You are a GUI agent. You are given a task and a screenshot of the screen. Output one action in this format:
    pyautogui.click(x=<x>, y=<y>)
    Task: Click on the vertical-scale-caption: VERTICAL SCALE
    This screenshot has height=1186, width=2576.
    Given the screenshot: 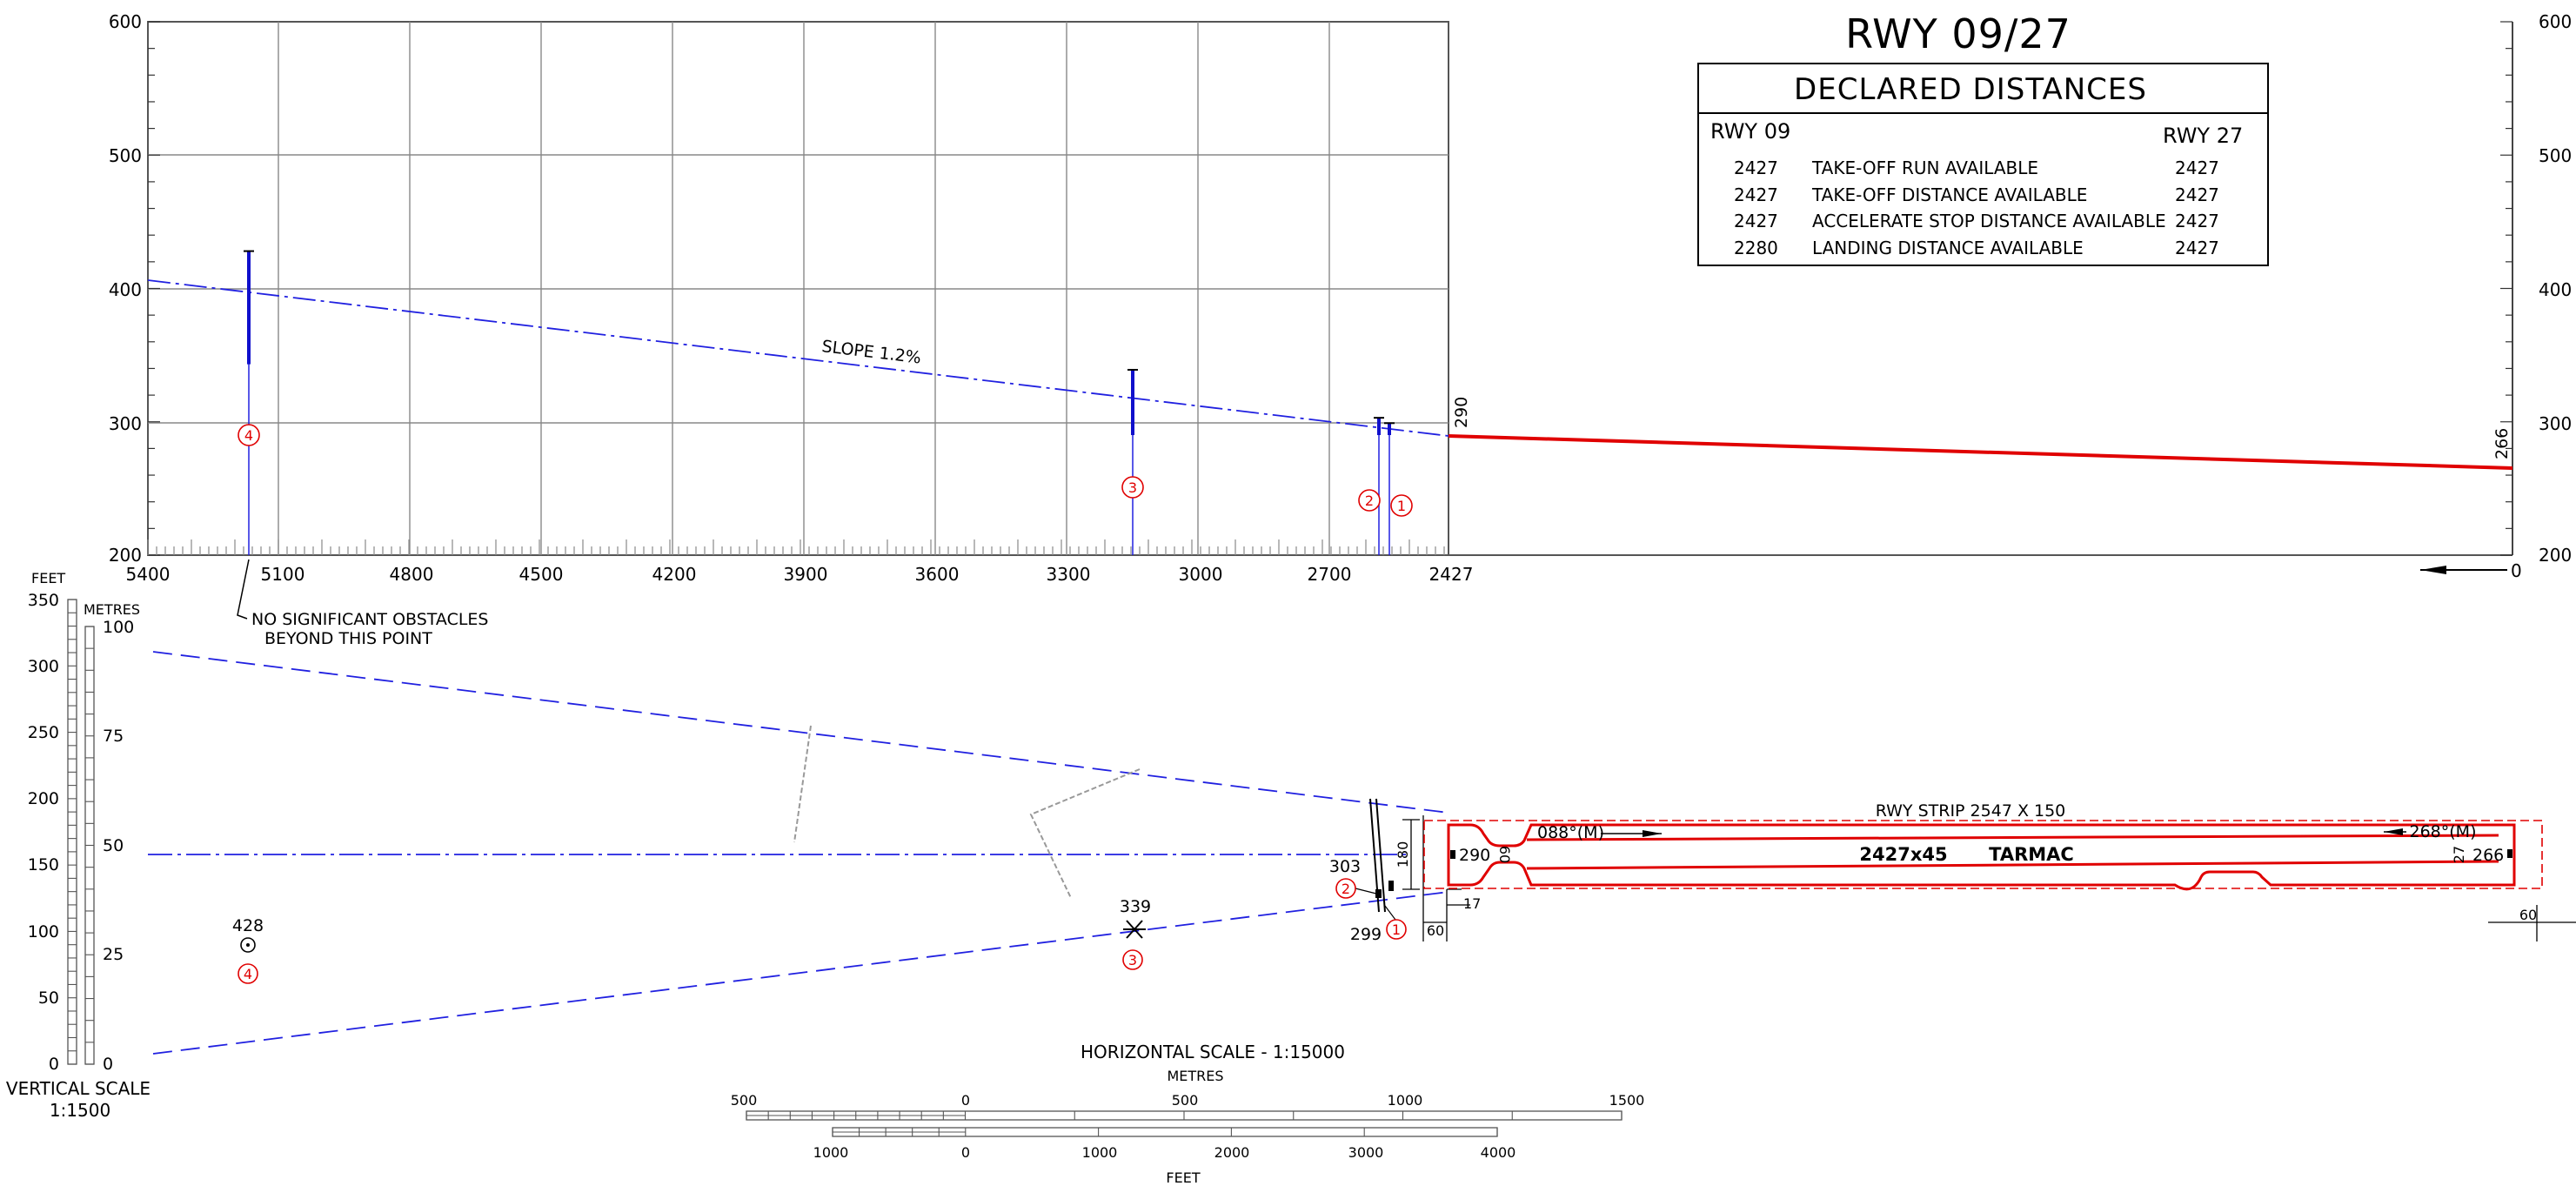 What is the action you would take?
    pyautogui.click(x=78, y=1088)
    